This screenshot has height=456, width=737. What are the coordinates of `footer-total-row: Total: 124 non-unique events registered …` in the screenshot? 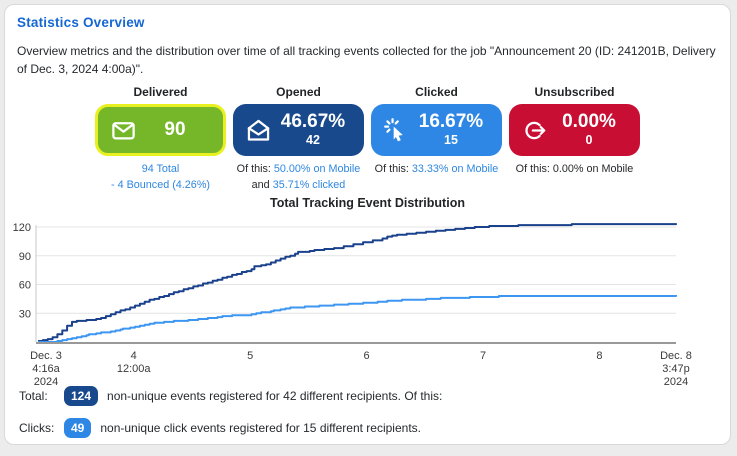 It's located at (230, 396).